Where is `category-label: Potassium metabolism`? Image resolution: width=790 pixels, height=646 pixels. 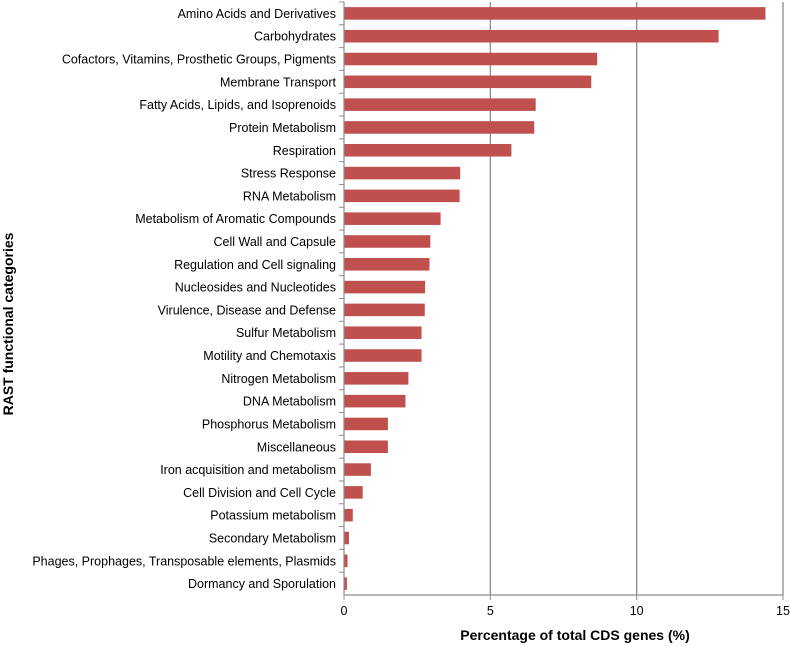
category-label: Potassium metabolism is located at coordinates (273, 516).